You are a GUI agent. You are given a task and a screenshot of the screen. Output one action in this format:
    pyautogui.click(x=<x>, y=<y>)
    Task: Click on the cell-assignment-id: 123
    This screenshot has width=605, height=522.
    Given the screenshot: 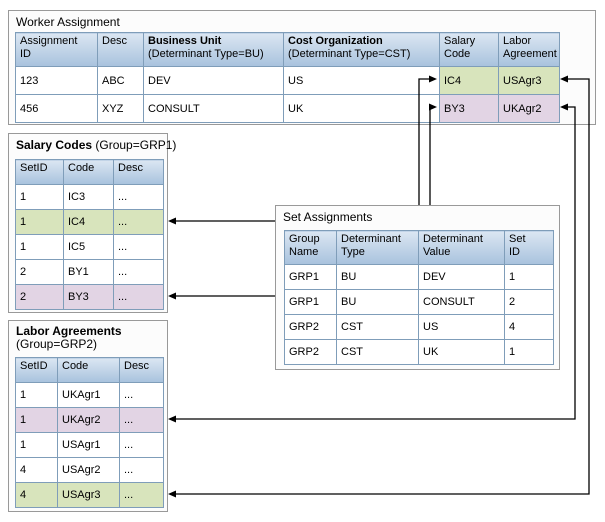 What is the action you would take?
    pyautogui.click(x=56, y=80)
    